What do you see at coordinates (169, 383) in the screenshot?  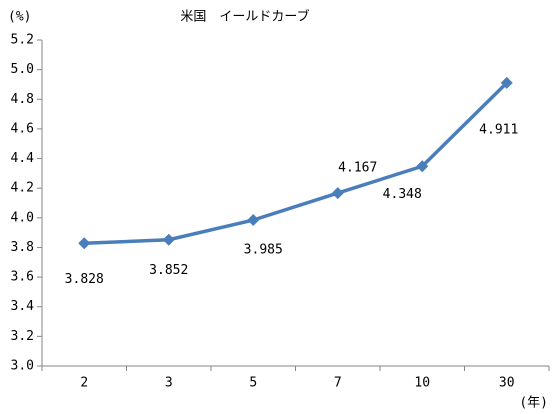 I see `x-tick-label: 3` at bounding box center [169, 383].